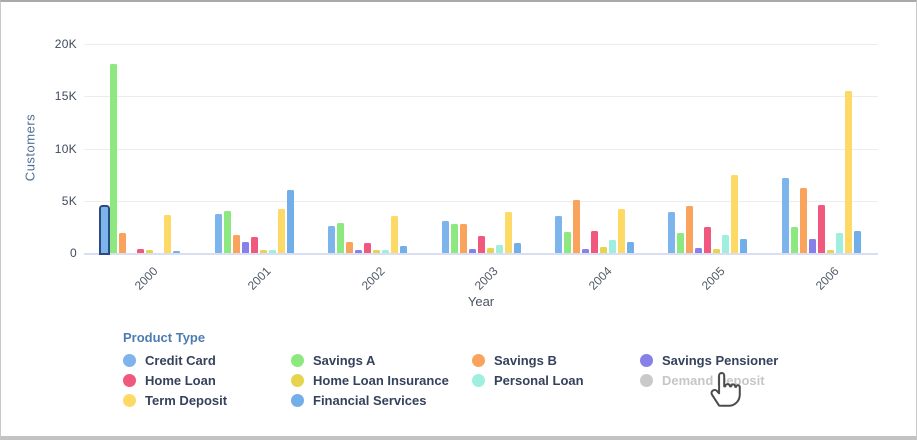 This screenshot has height=440, width=917. What do you see at coordinates (349, 247) in the screenshot?
I see `bar-savings-b-2002` at bounding box center [349, 247].